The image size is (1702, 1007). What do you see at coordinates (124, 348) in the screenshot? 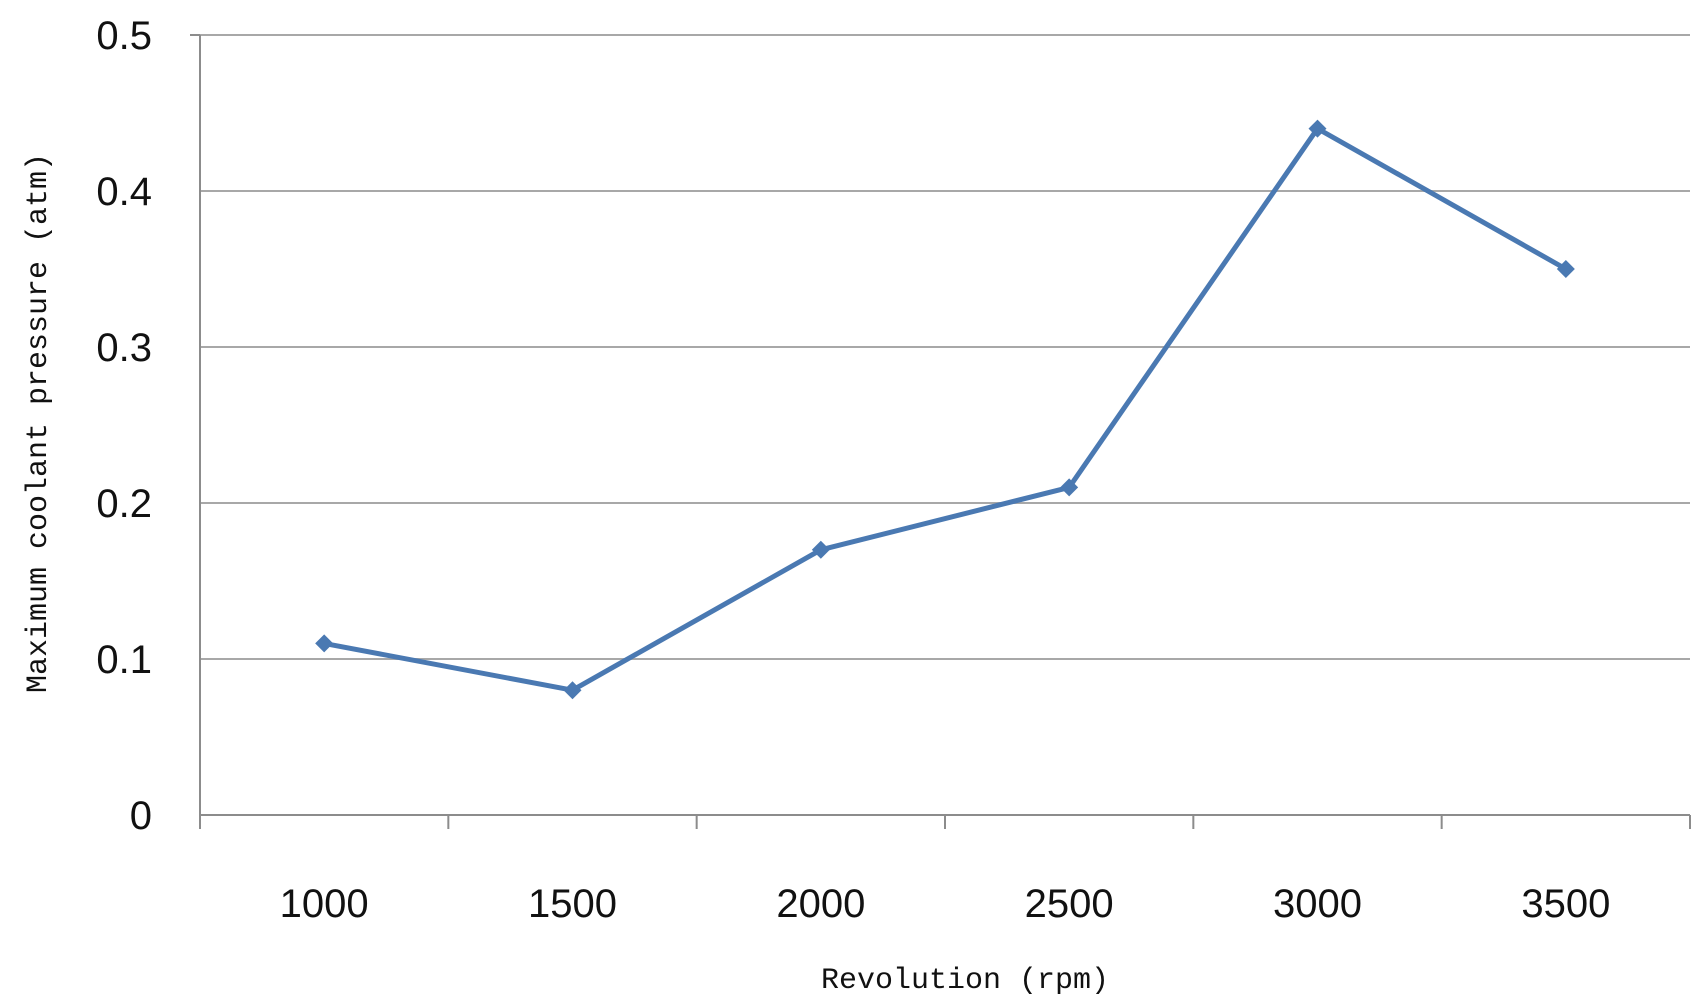
I see `y-tick-label: 0.3` at bounding box center [124, 348].